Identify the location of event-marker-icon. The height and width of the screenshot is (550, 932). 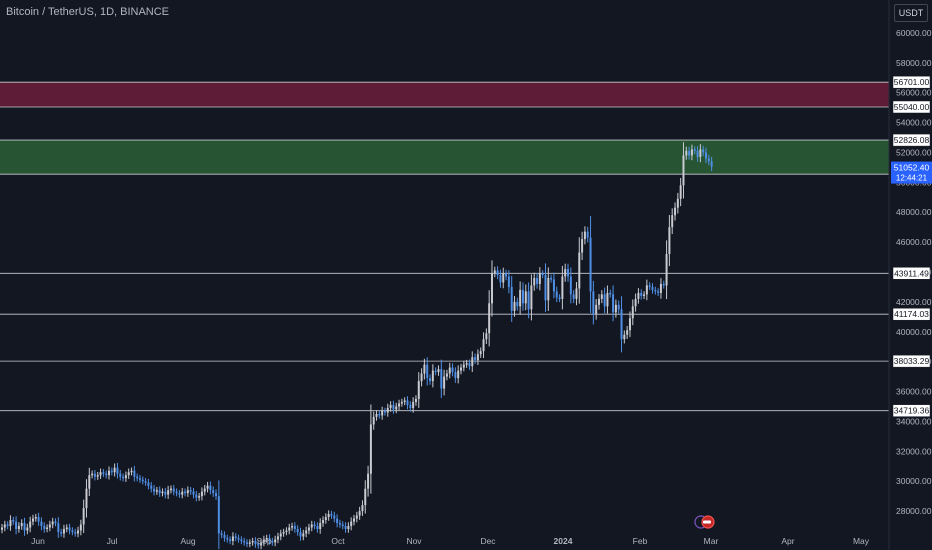
(704, 522).